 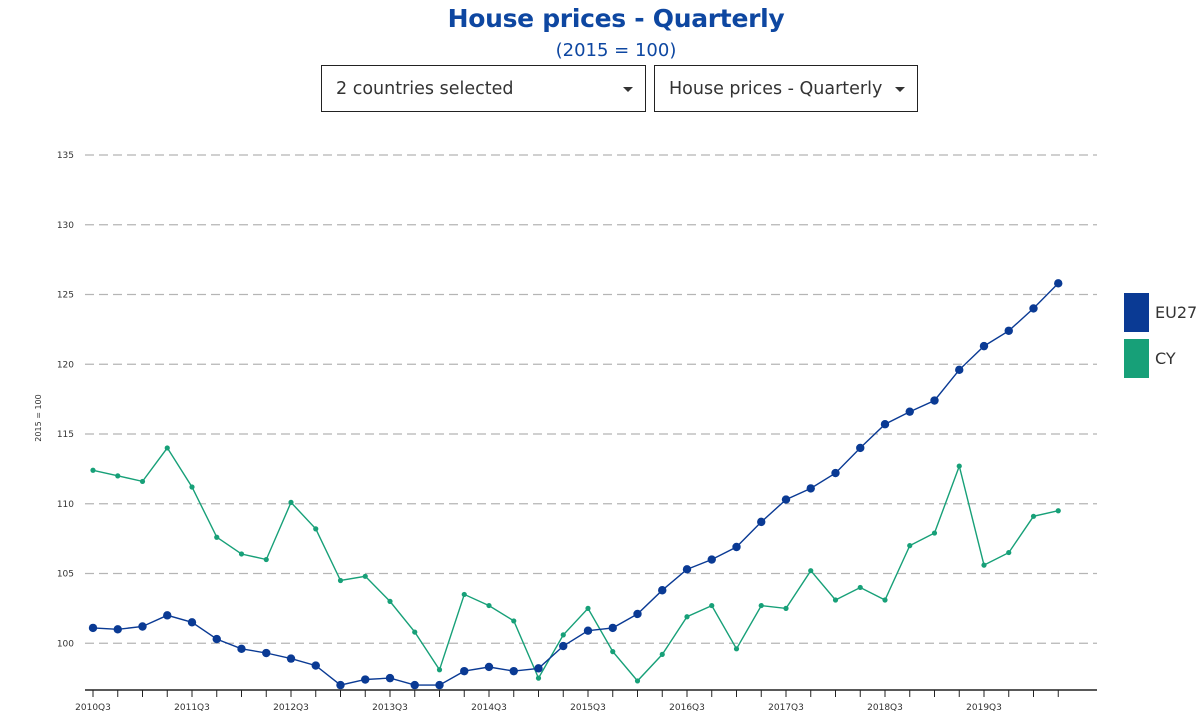 What do you see at coordinates (65, 435) in the screenshot?
I see `y-tick-label: 115` at bounding box center [65, 435].